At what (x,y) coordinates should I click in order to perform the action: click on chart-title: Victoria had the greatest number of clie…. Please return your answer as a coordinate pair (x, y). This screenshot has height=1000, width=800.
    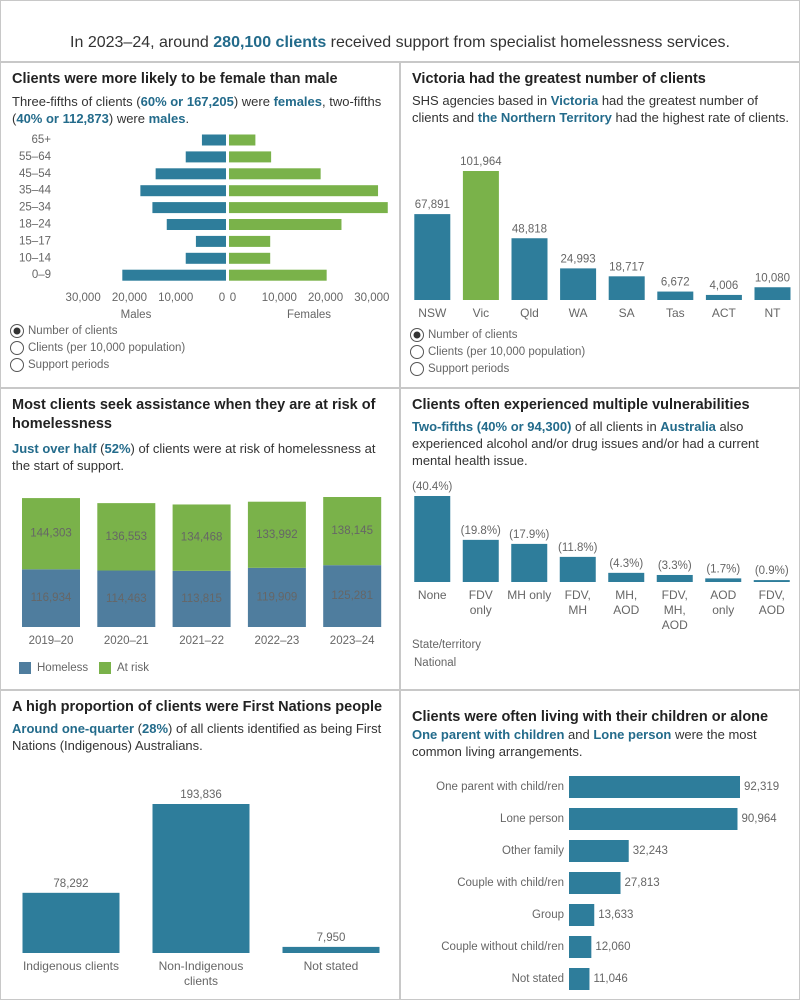
    Looking at the image, I should click on (559, 79).